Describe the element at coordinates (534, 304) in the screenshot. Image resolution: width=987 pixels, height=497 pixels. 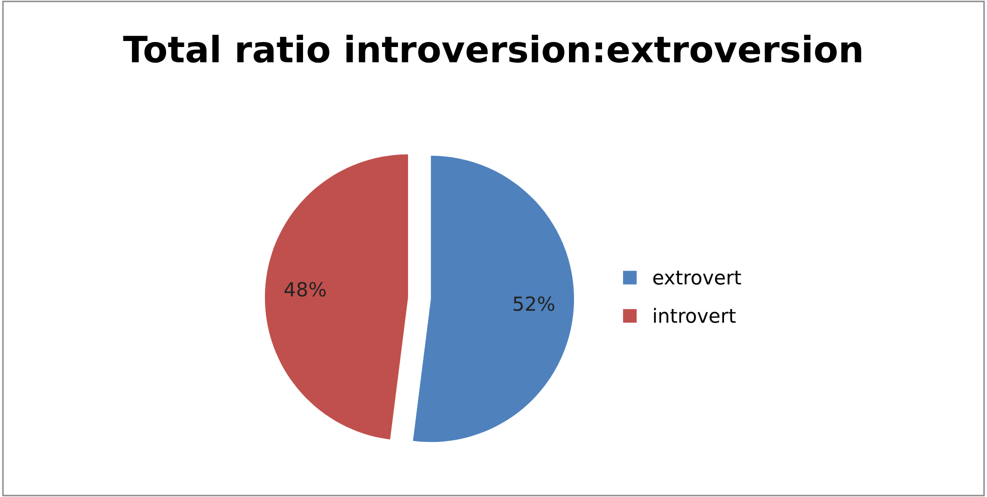
I see `data-label: 52%` at that location.